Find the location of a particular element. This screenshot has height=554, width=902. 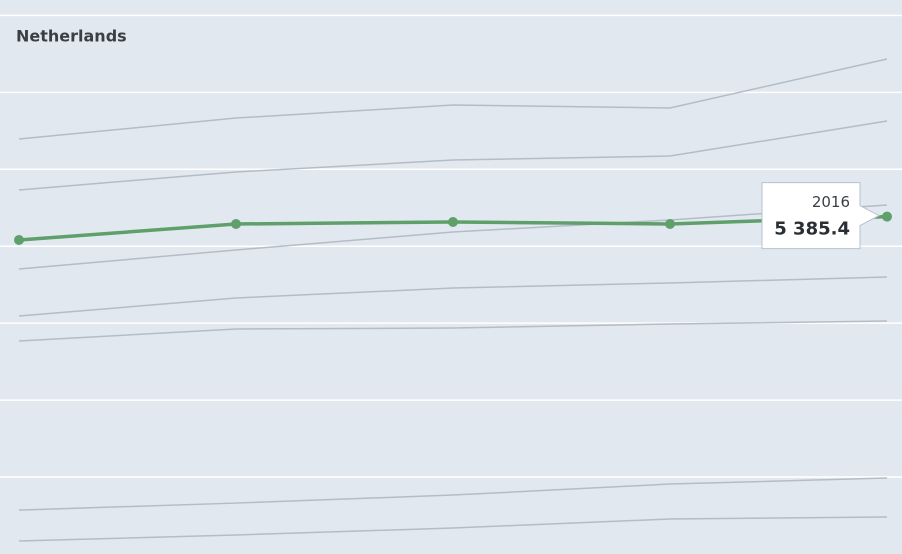

tooltip-box is located at coordinates (821, 216).